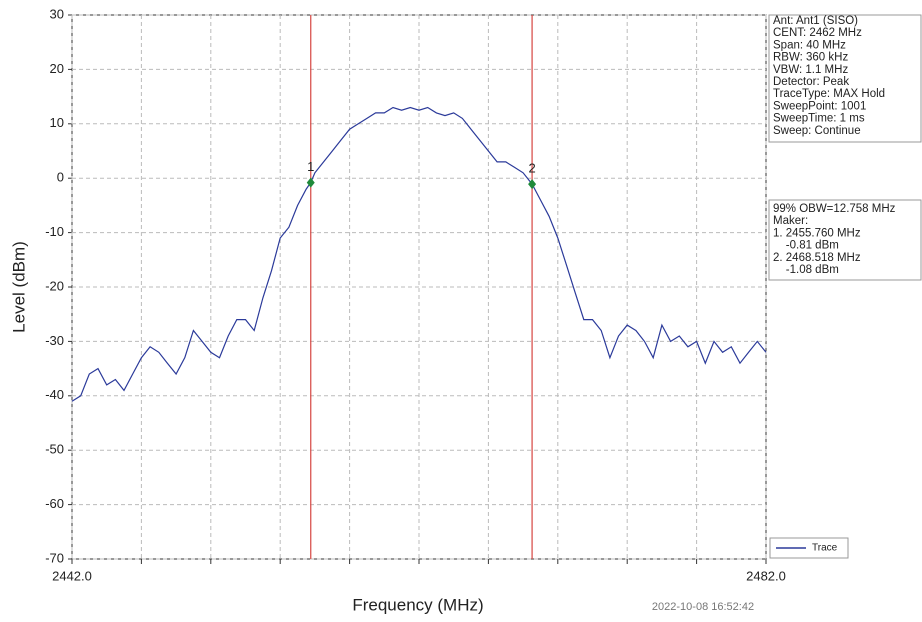  I want to click on y-axis-label: Level (dBm), so click(18, 287).